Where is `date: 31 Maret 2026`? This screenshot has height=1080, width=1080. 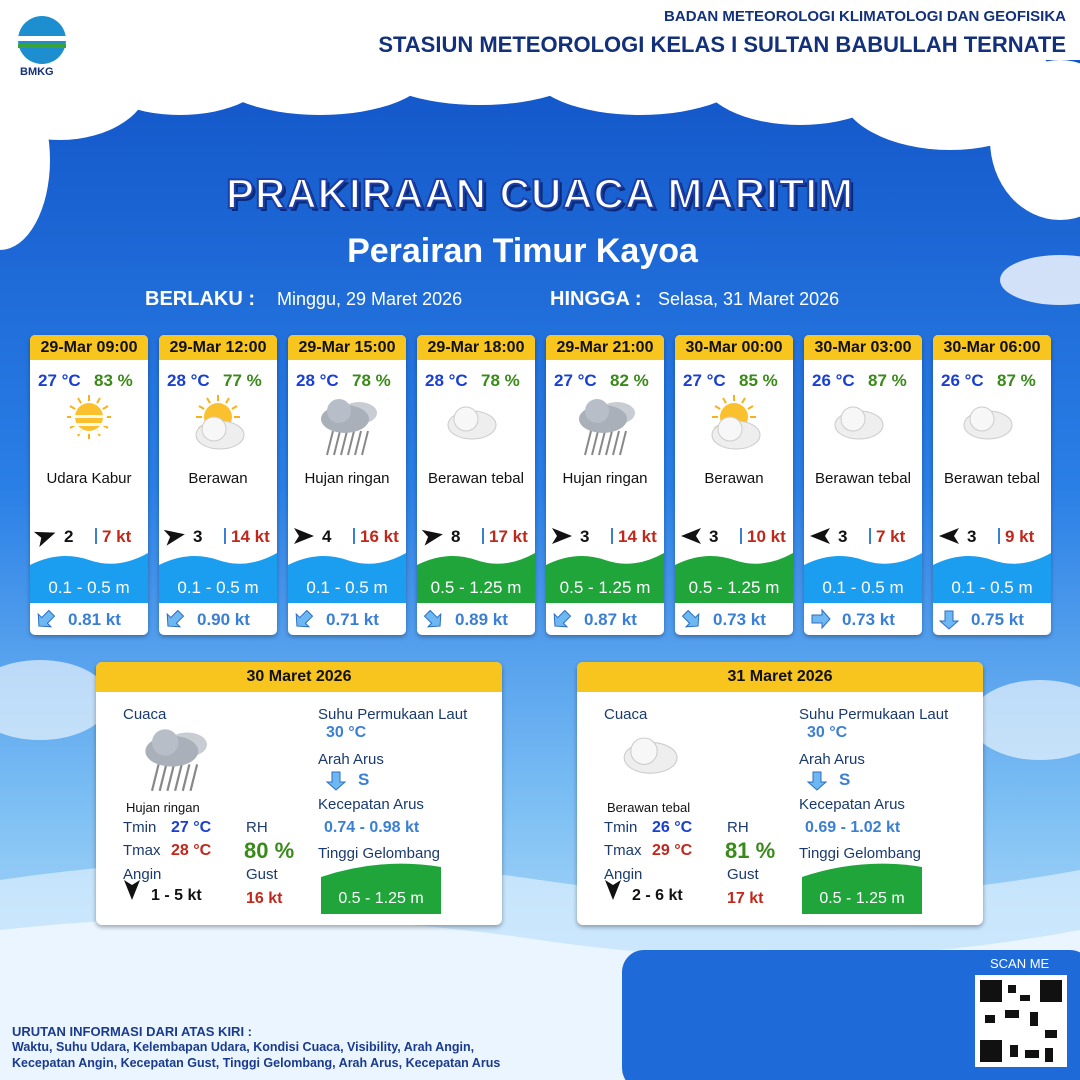
date: 31 Maret 2026 is located at coordinates (780, 677).